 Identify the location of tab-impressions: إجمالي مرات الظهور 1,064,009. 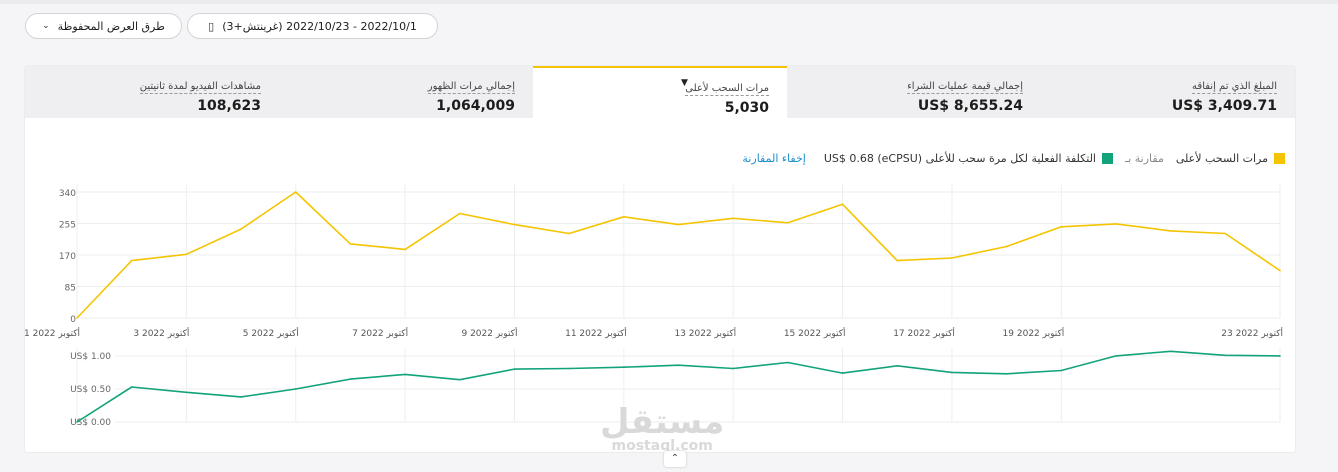
(406, 92).